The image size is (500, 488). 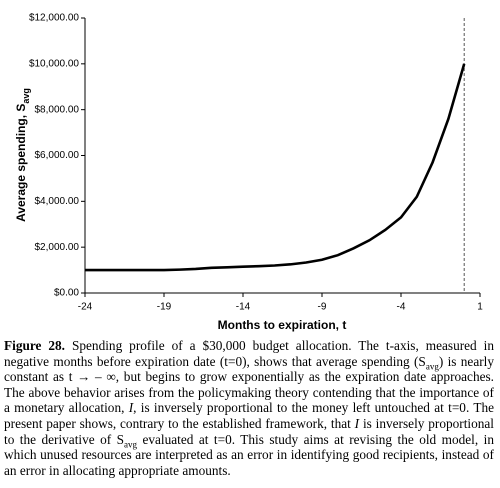 I want to click on x-tick-label: -24, so click(x=85, y=307).